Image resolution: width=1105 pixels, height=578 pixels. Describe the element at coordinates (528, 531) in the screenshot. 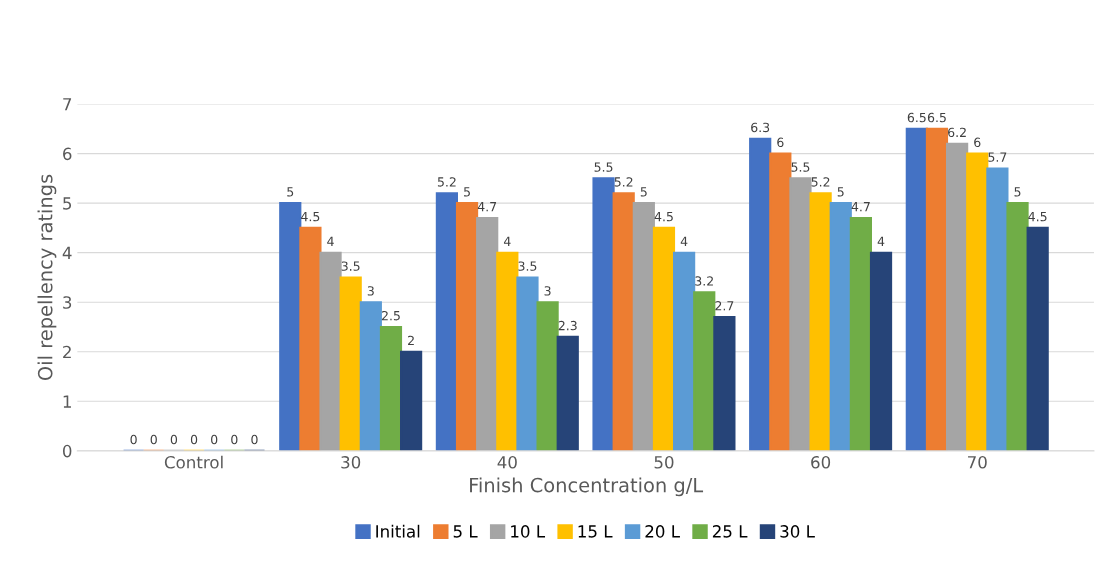

I see `legend-label: 10 L` at that location.